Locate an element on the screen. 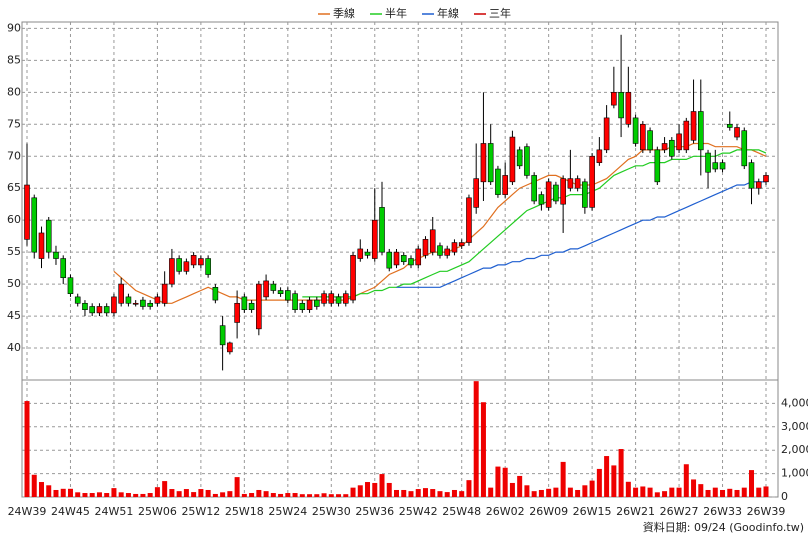 The image size is (808, 540). y-tick-label: 50 is located at coordinates (14, 283).